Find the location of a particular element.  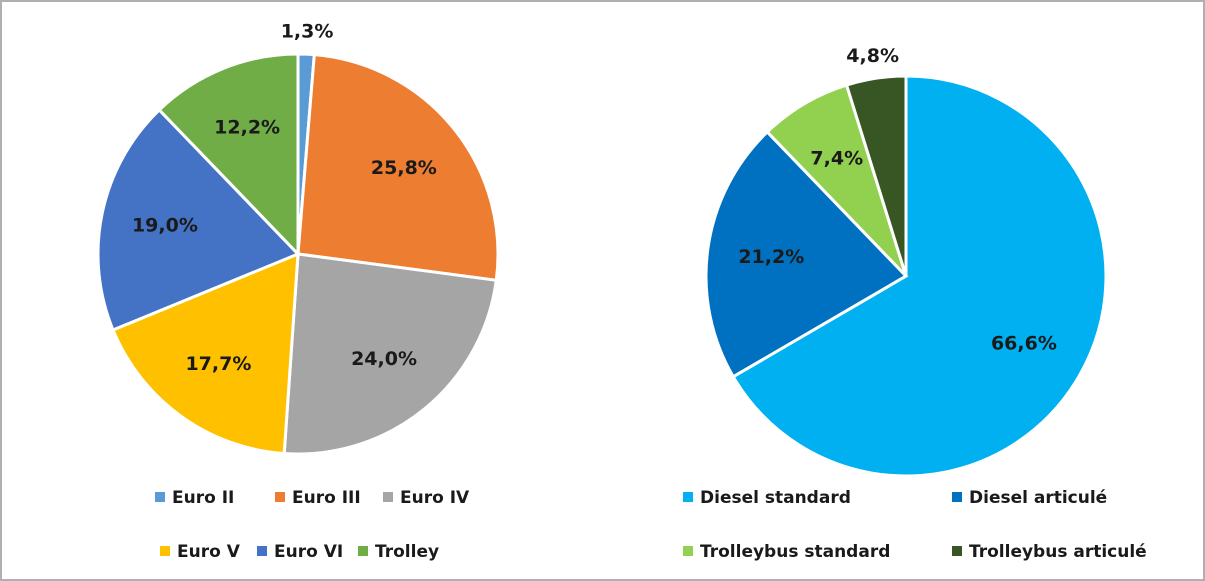

legend-label: Euro V is located at coordinates (209, 552).